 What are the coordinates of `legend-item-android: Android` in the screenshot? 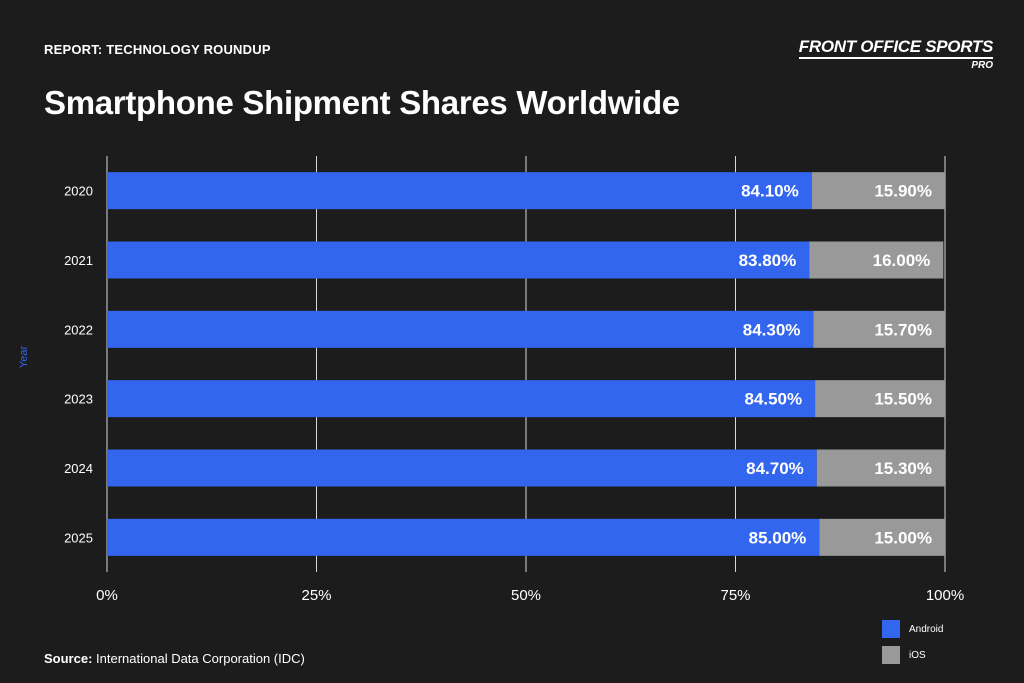 It's located at (912, 629).